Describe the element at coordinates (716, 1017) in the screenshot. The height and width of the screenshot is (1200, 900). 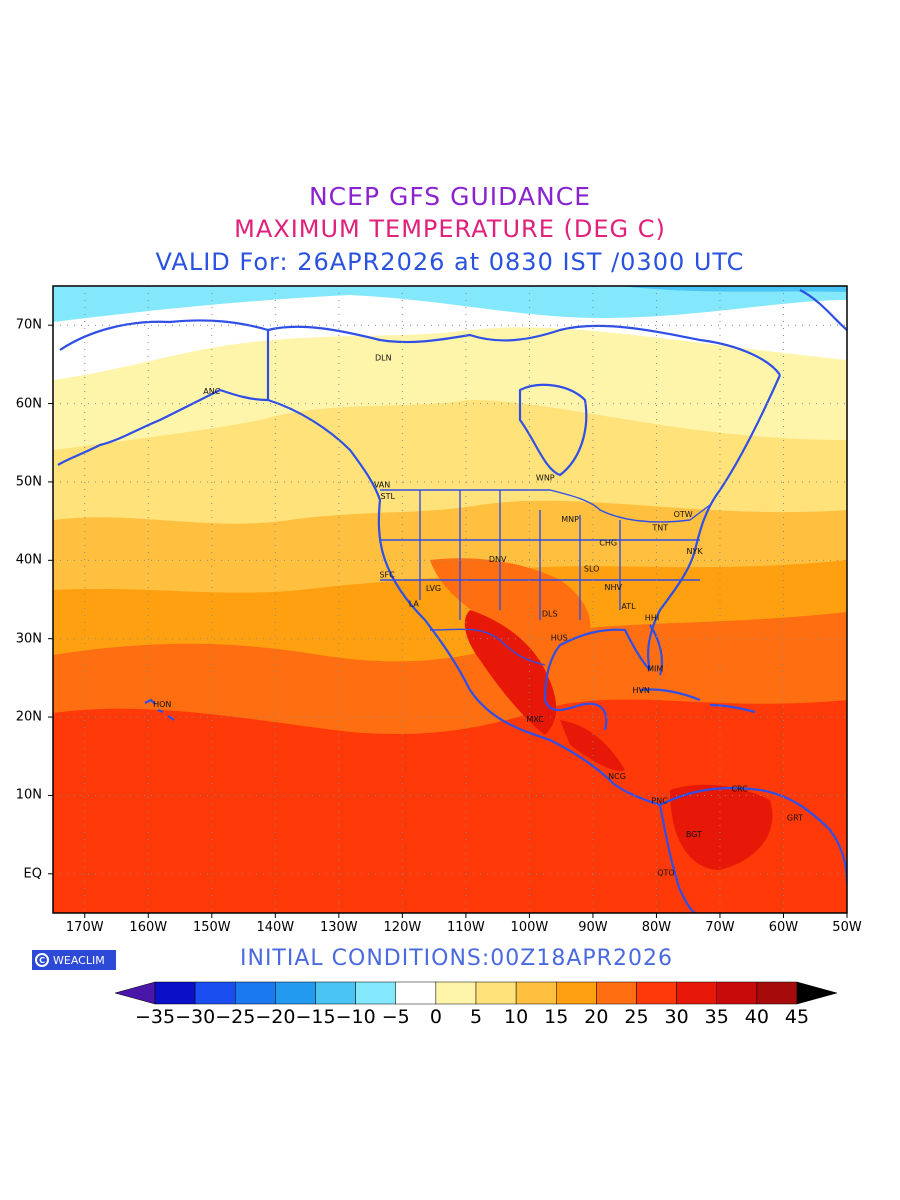
I see `colorbar-tick-label: 35` at that location.